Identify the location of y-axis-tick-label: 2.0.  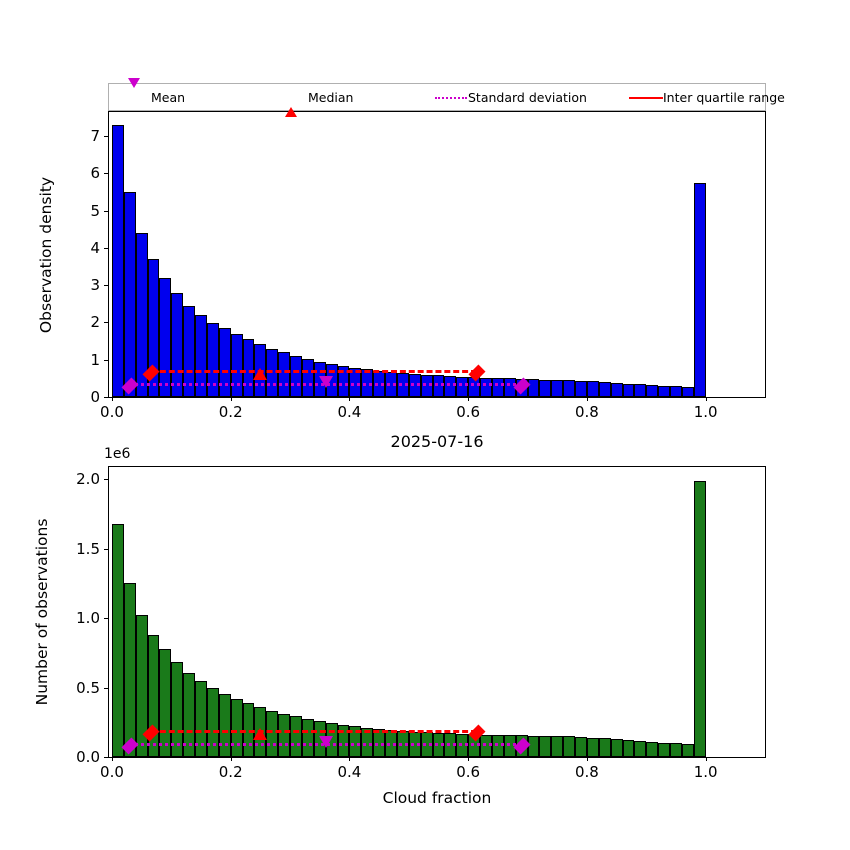
(88, 479).